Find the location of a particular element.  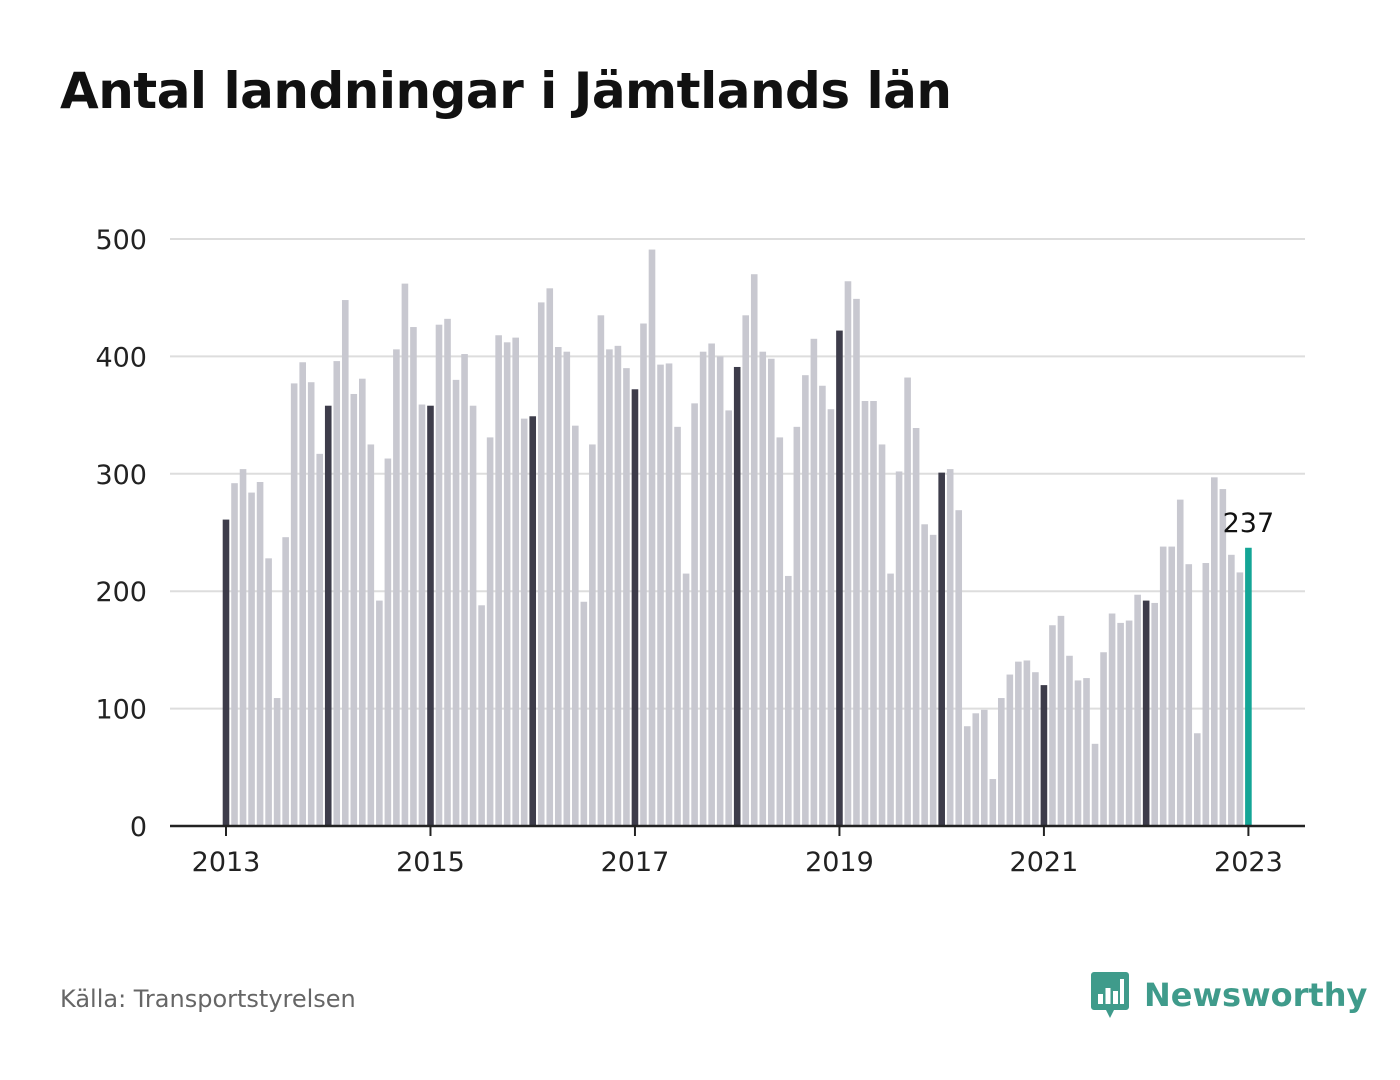

y-tick-label: 100 is located at coordinates (121, 710).